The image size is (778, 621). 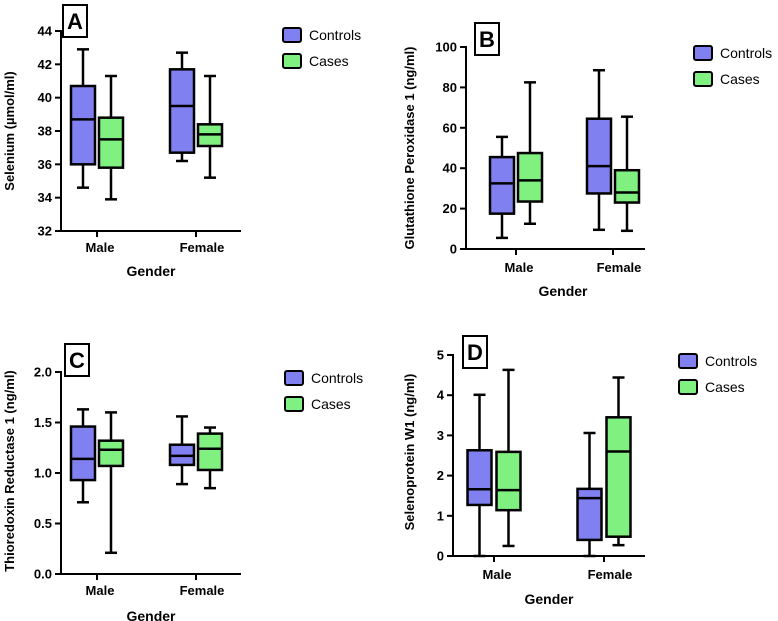 I want to click on y-axis-title: Thioredoxin Reductase 1 (ng/ml), so click(x=9, y=471).